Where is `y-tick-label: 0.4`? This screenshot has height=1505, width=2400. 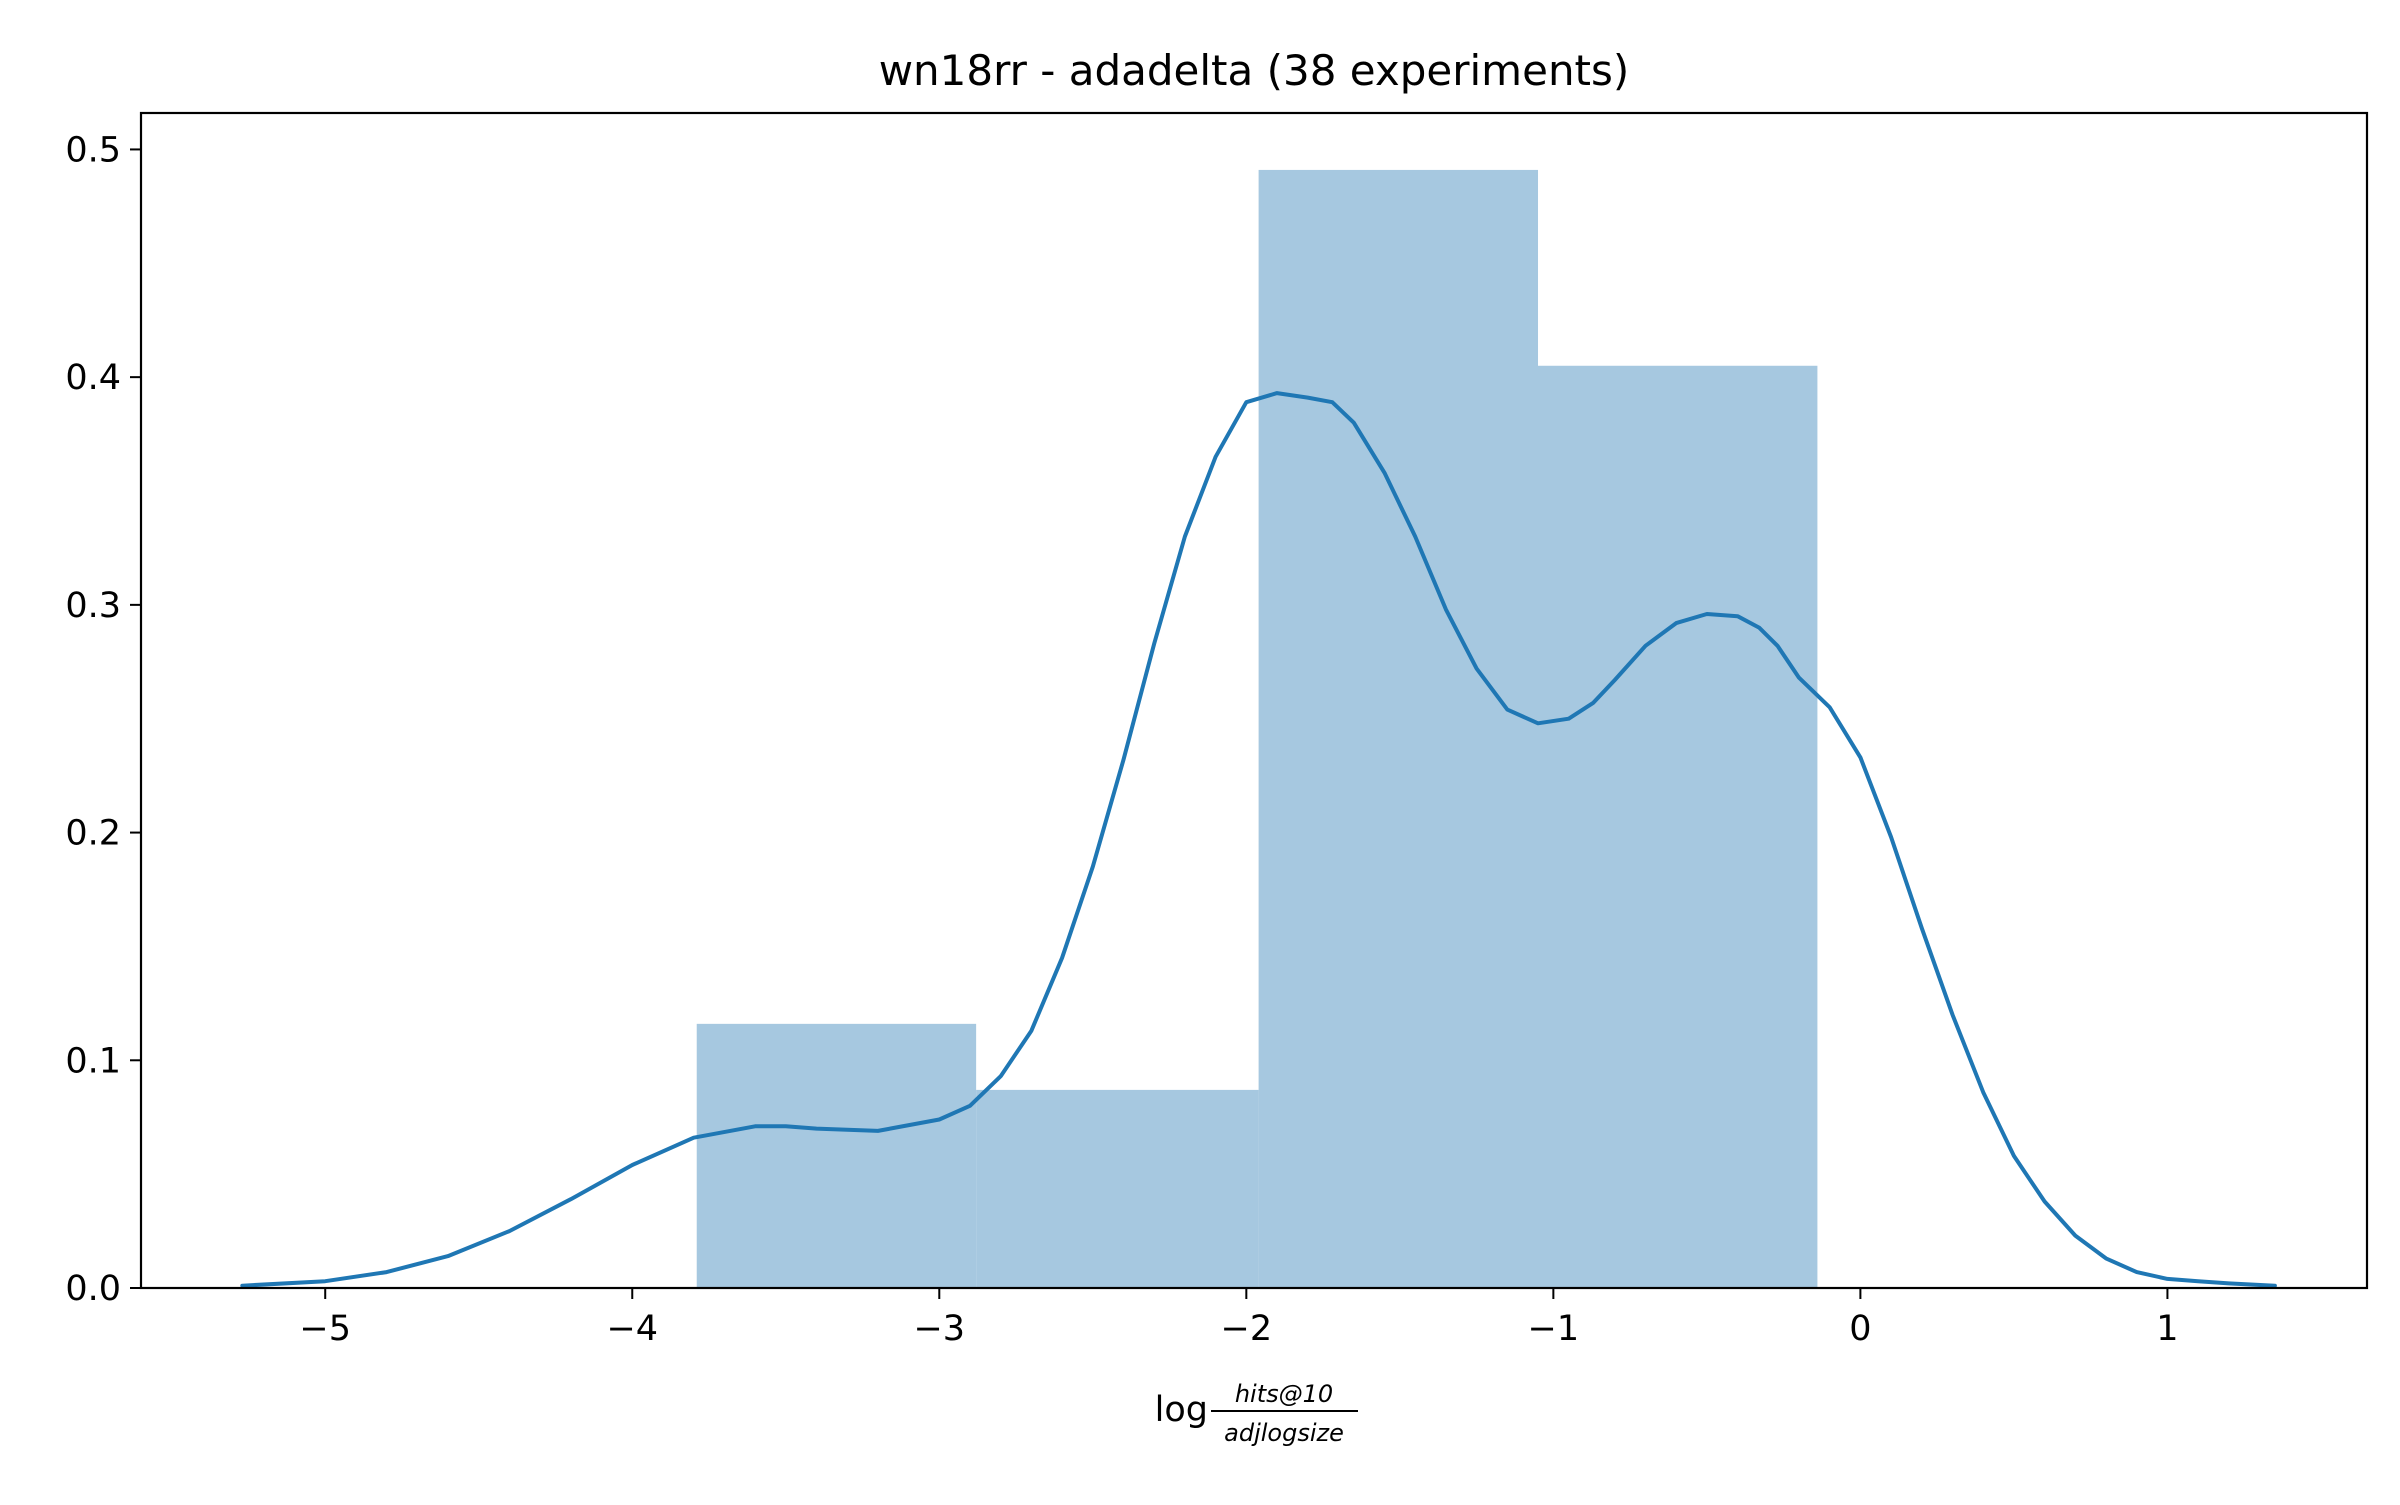
y-tick-label: 0.4 is located at coordinates (93, 378).